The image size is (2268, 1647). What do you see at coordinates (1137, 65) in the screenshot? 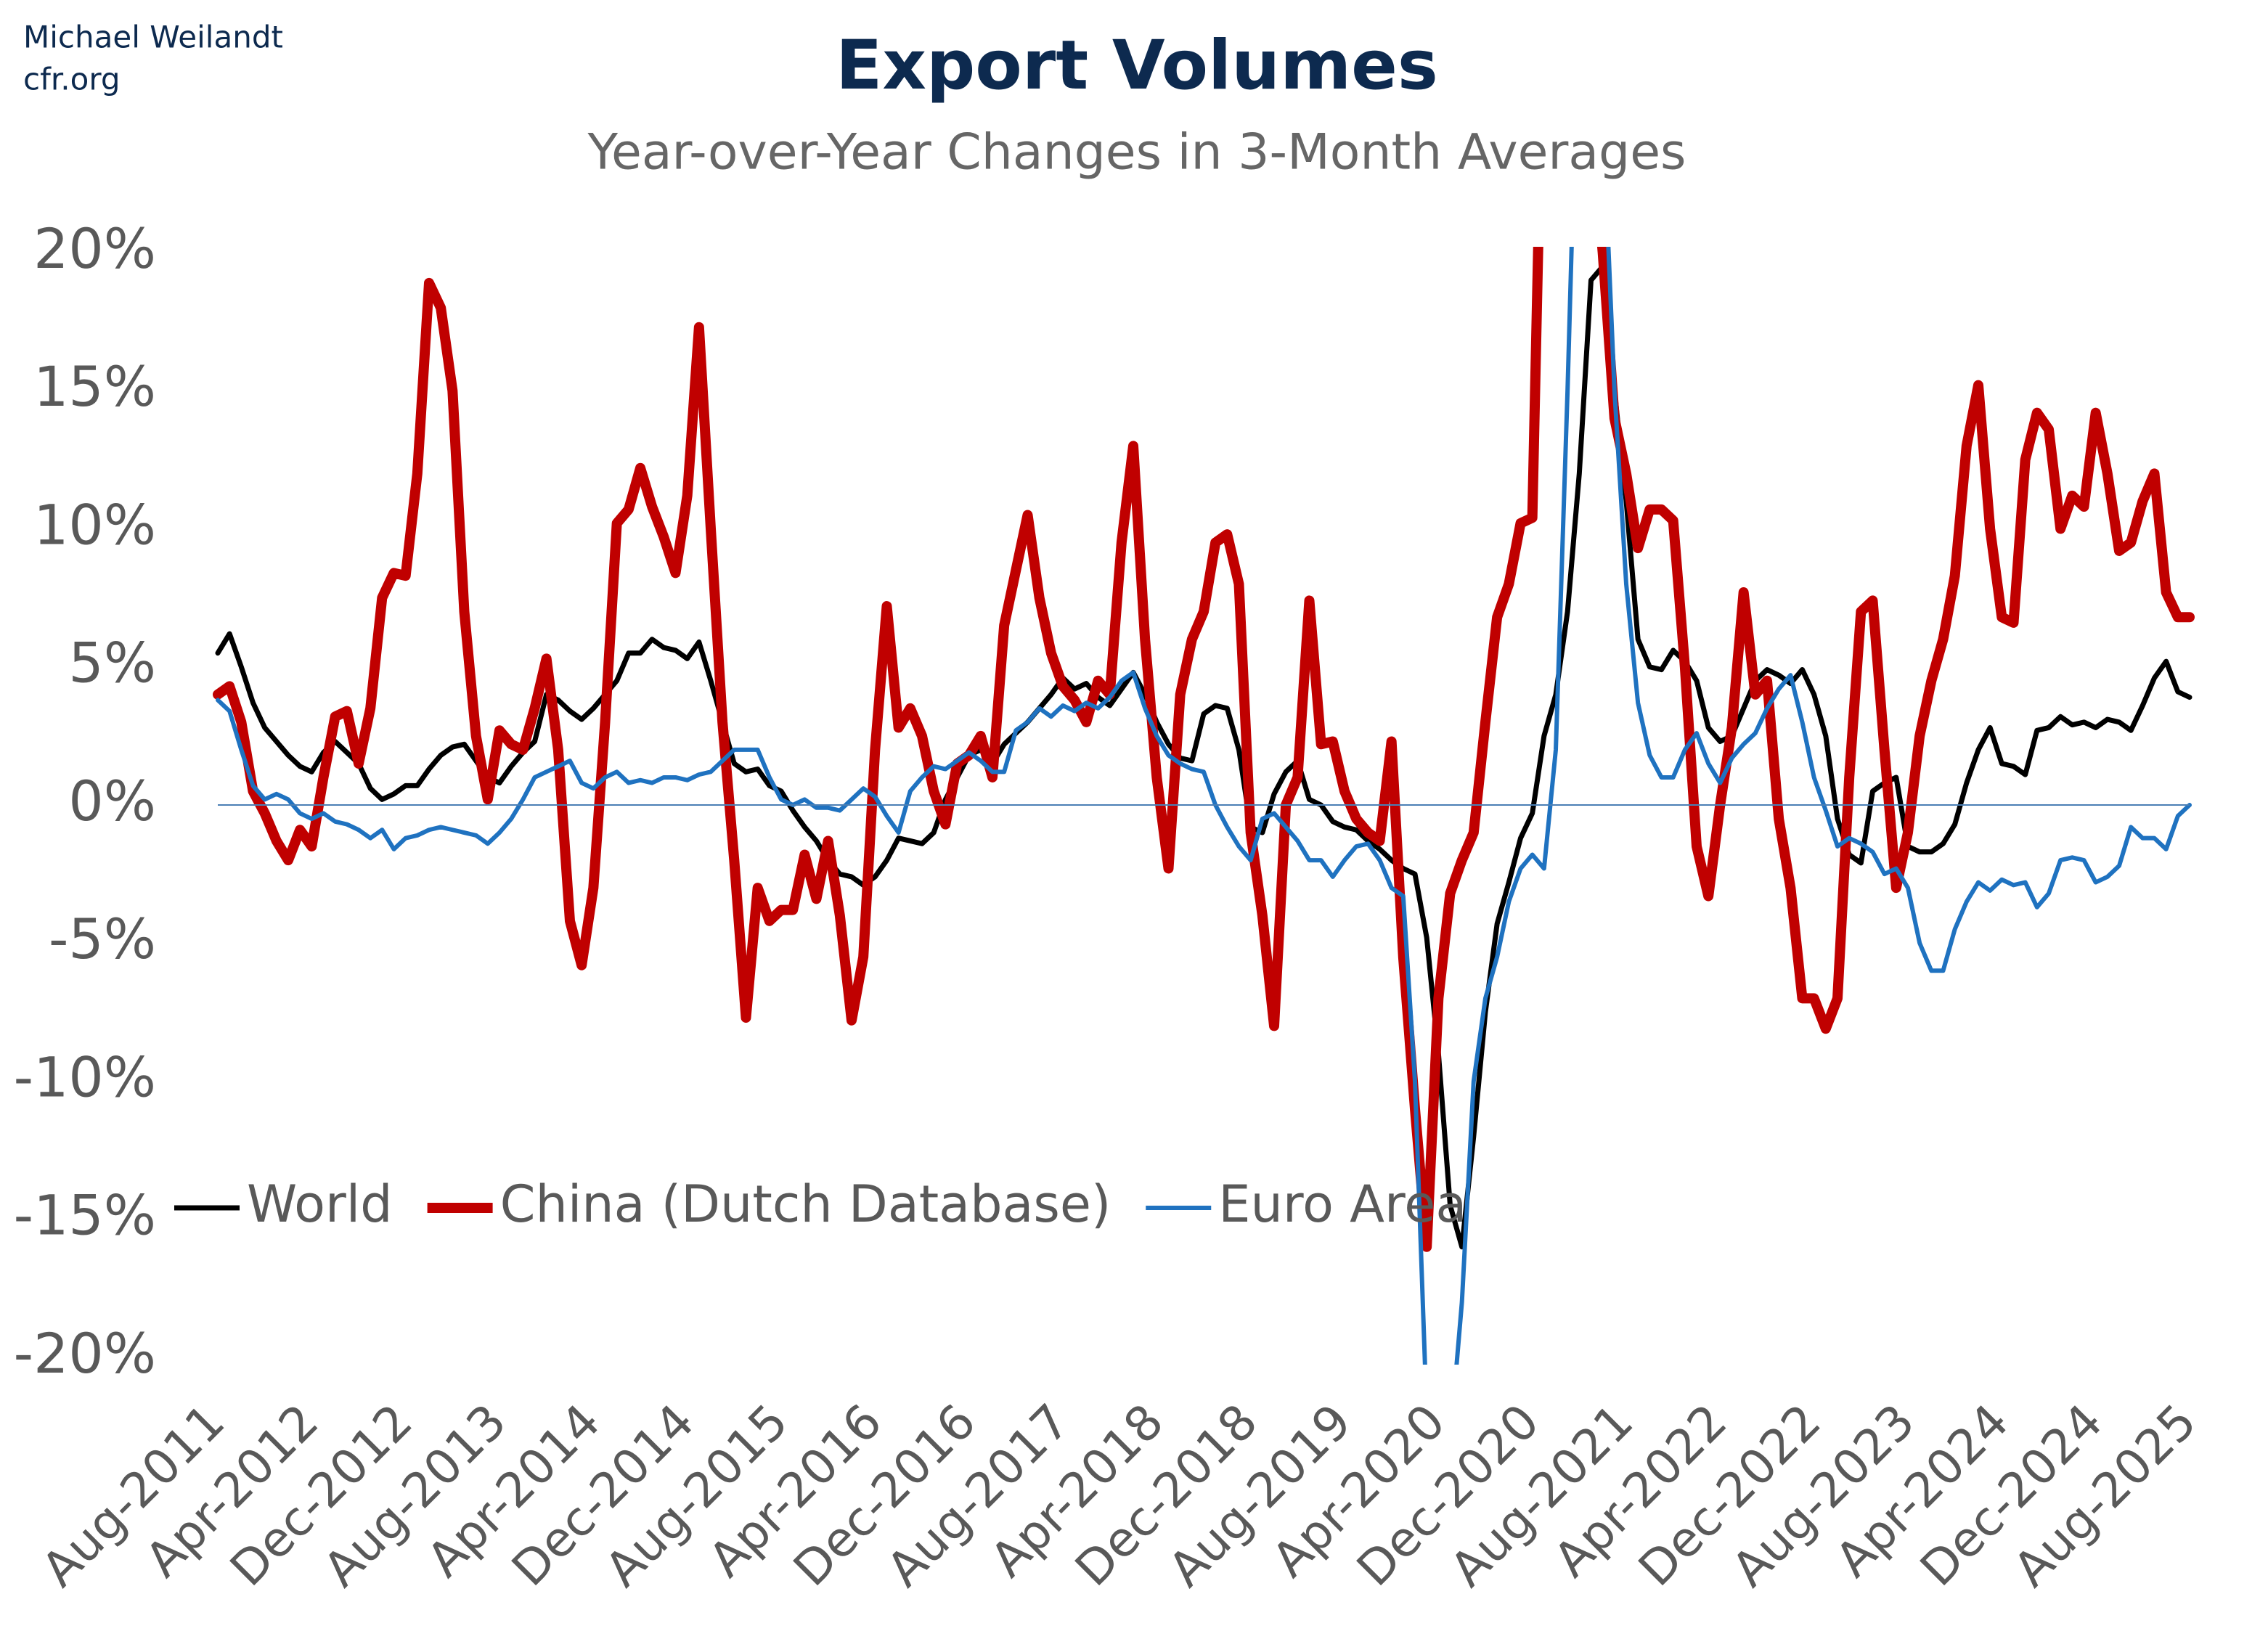
I see `chart-title: Export Volumes` at bounding box center [1137, 65].